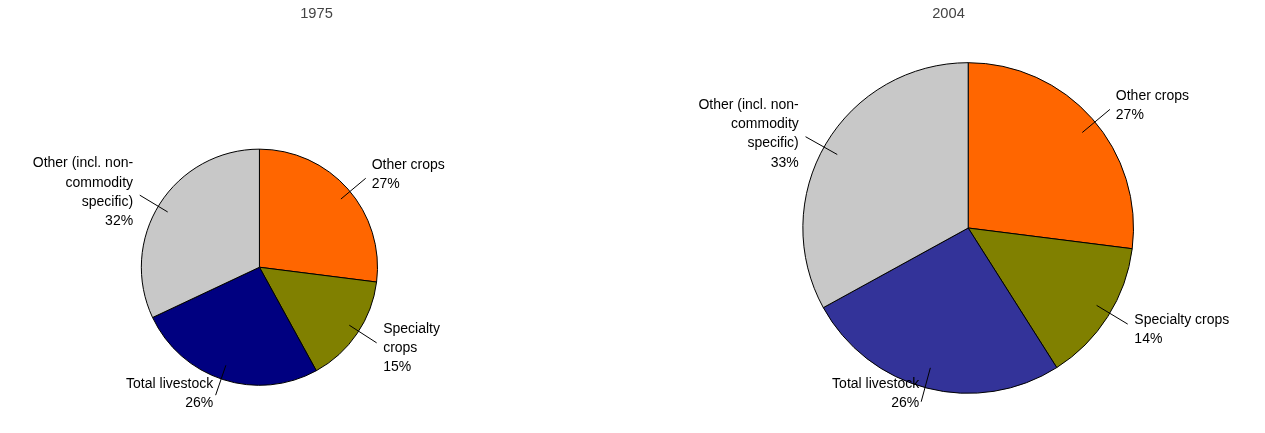 The width and height of the screenshot is (1265, 433). What do you see at coordinates (1148, 337) in the screenshot?
I see `data-label: 14%` at bounding box center [1148, 337].